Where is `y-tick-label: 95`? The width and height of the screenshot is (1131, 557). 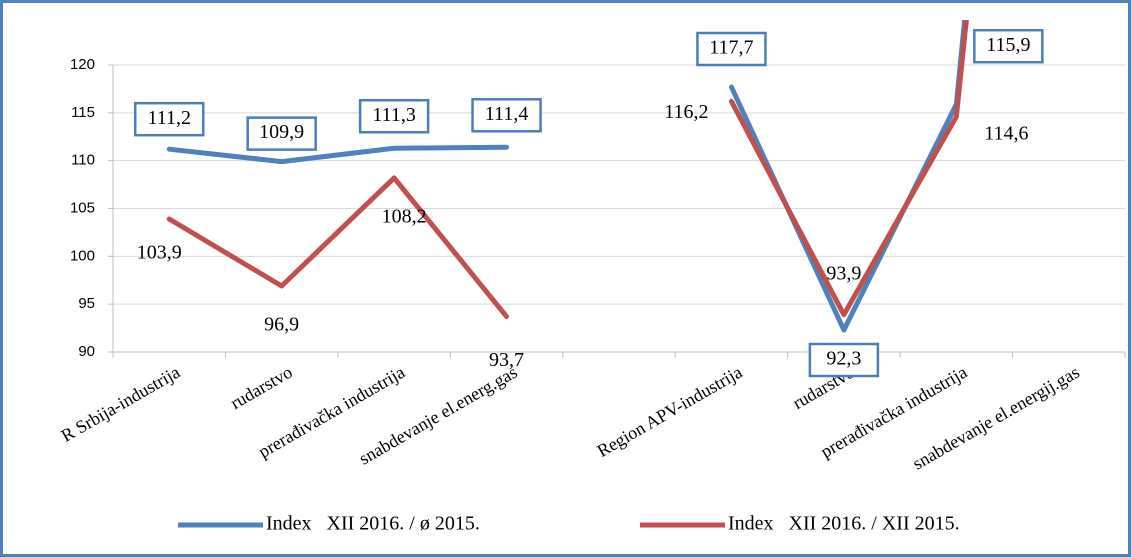
y-tick-label: 95 is located at coordinates (86, 303).